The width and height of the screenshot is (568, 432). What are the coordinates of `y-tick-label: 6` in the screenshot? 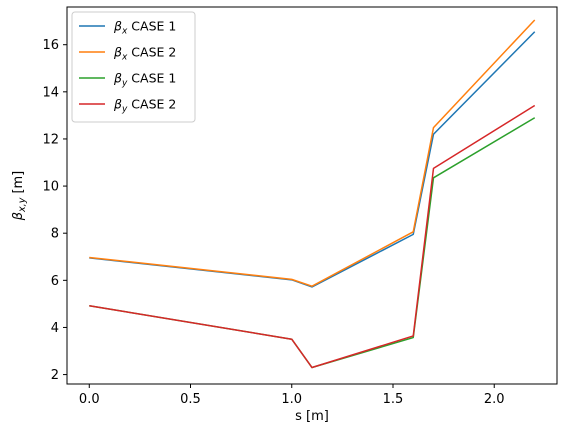 It's located at (55, 281).